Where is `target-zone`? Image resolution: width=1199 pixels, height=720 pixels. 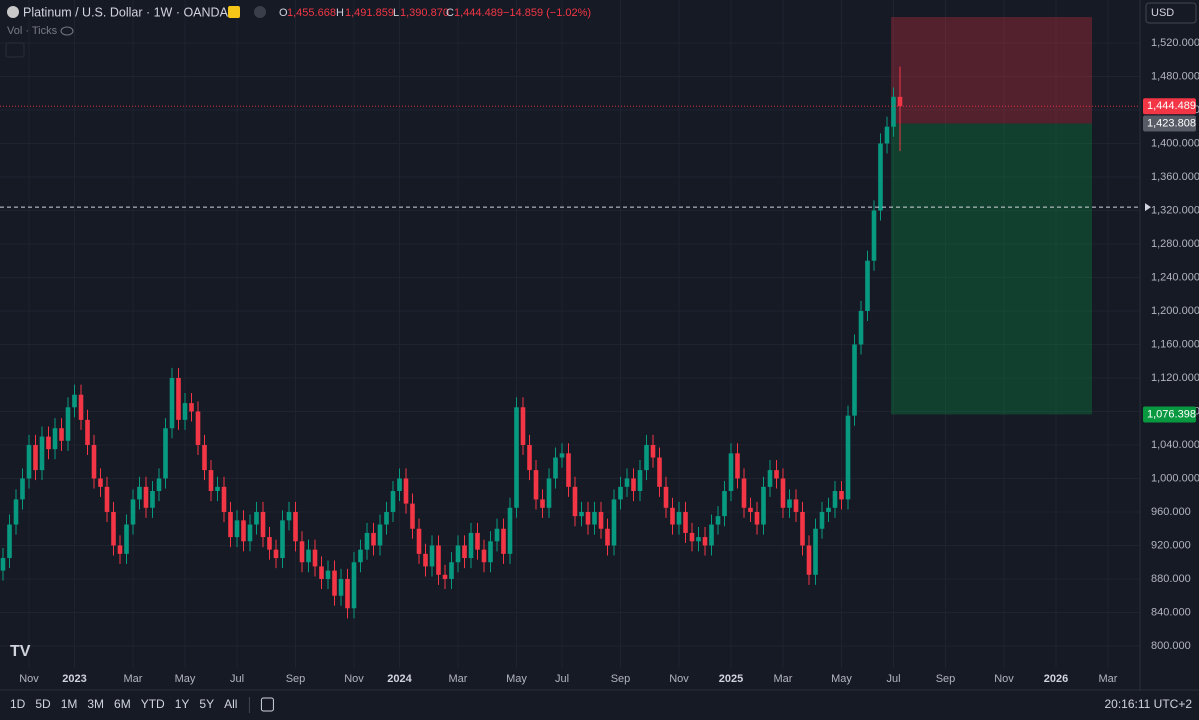
target-zone is located at coordinates (991, 269).